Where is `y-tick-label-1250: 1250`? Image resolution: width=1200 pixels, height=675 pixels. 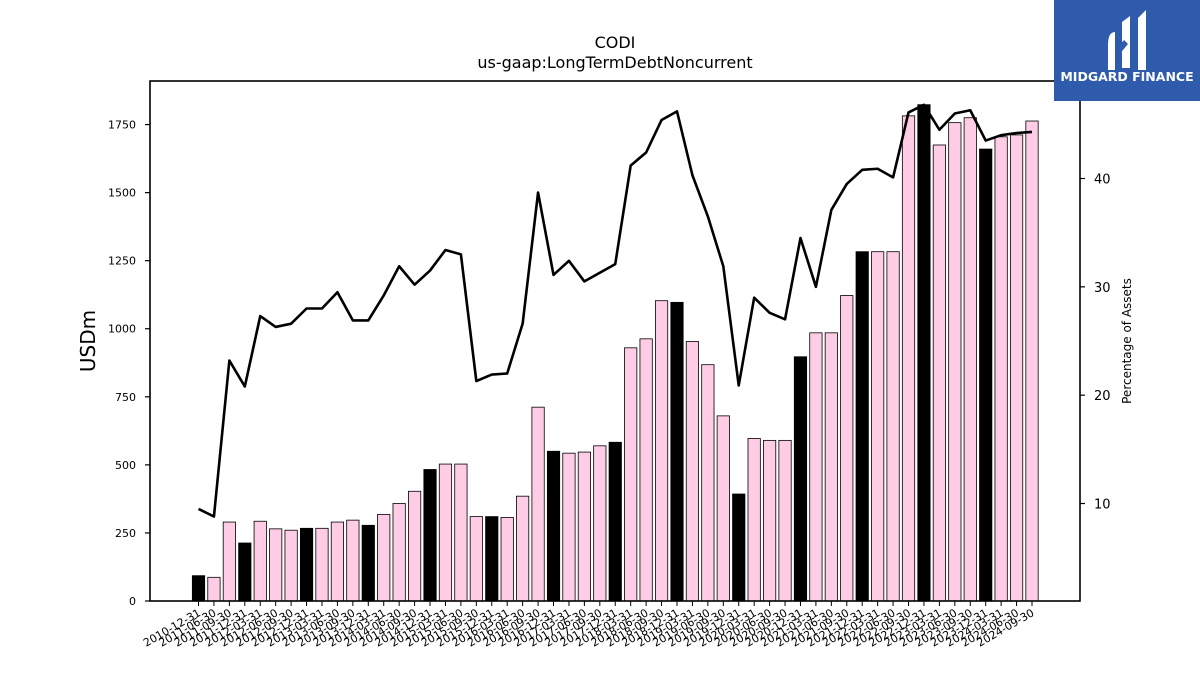 y-tick-label-1250: 1250 is located at coordinates (122, 261).